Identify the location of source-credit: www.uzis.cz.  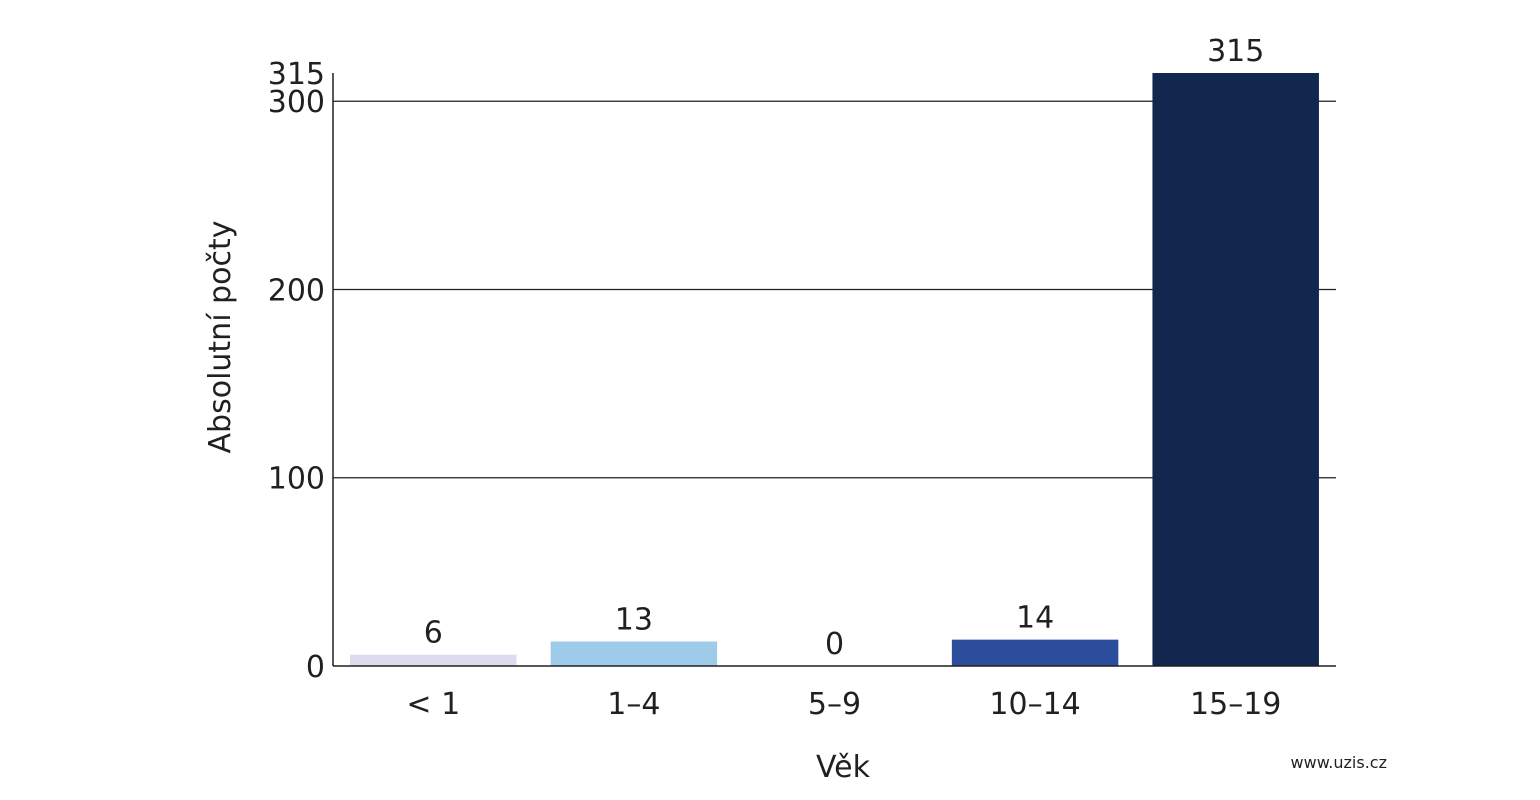
(1339, 762).